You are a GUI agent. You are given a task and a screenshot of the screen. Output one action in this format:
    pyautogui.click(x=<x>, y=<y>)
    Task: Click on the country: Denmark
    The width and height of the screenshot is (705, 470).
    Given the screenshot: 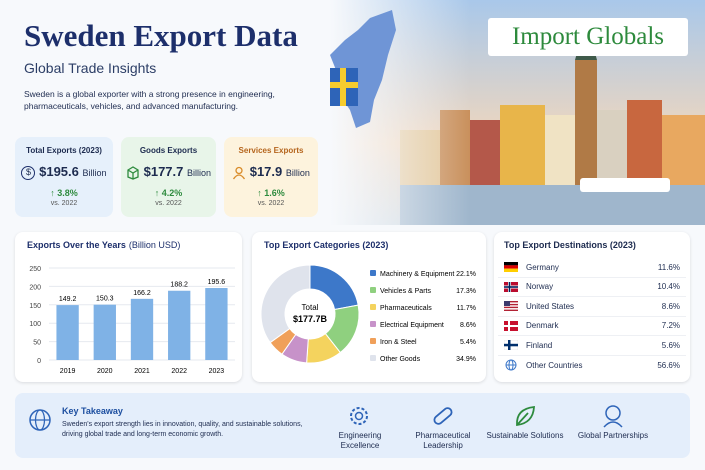 What is the action you would take?
    pyautogui.click(x=542, y=326)
    